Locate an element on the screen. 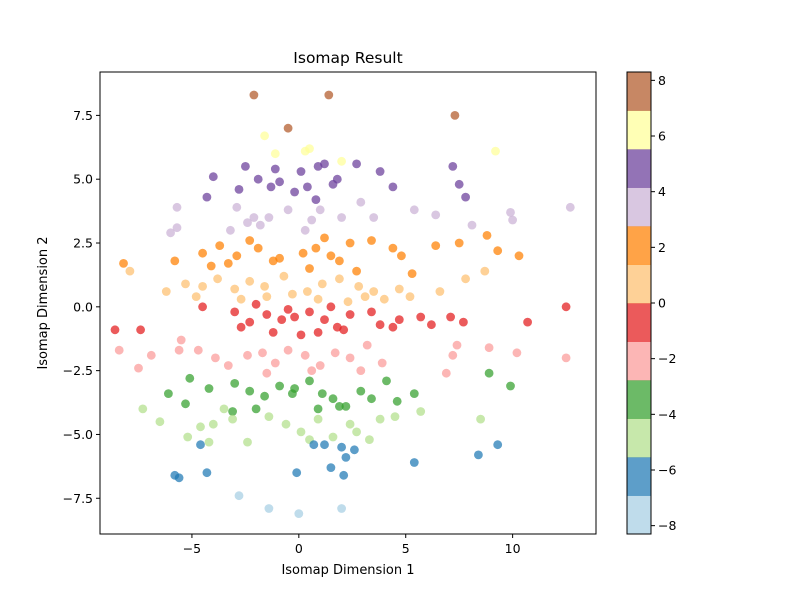  colorbar-ticks: −8 −6 −4 −2 0 2 4 6 8 is located at coordinates (663, 303).